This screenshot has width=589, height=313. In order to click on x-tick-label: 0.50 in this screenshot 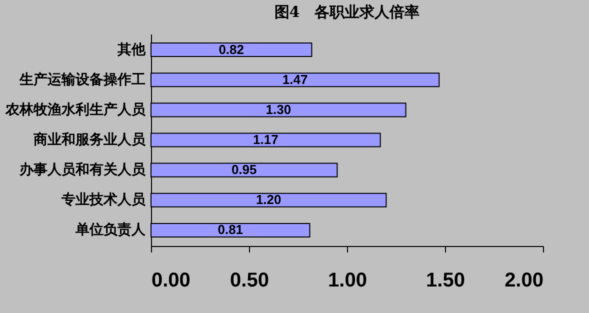, I will do `click(249, 281)`.